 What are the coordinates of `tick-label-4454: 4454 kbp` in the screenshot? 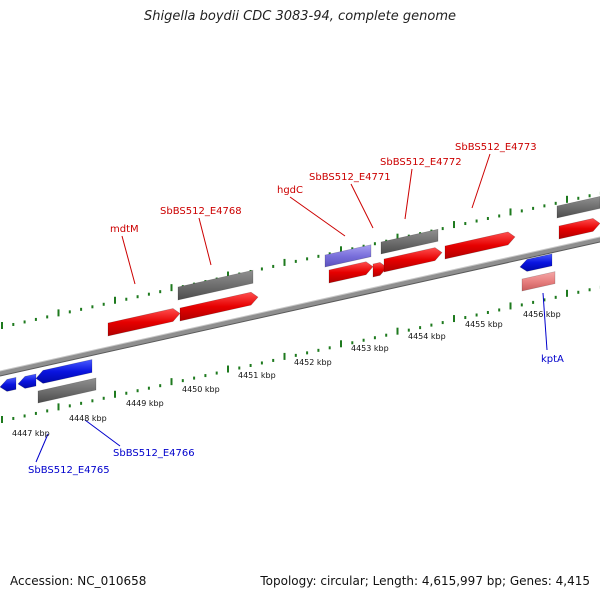 It's located at (427, 336).